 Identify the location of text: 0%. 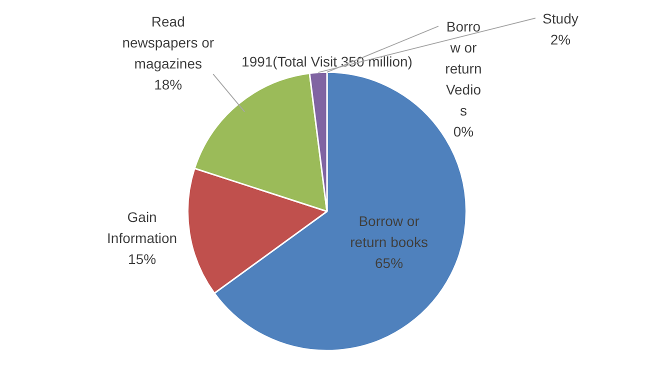
(463, 132).